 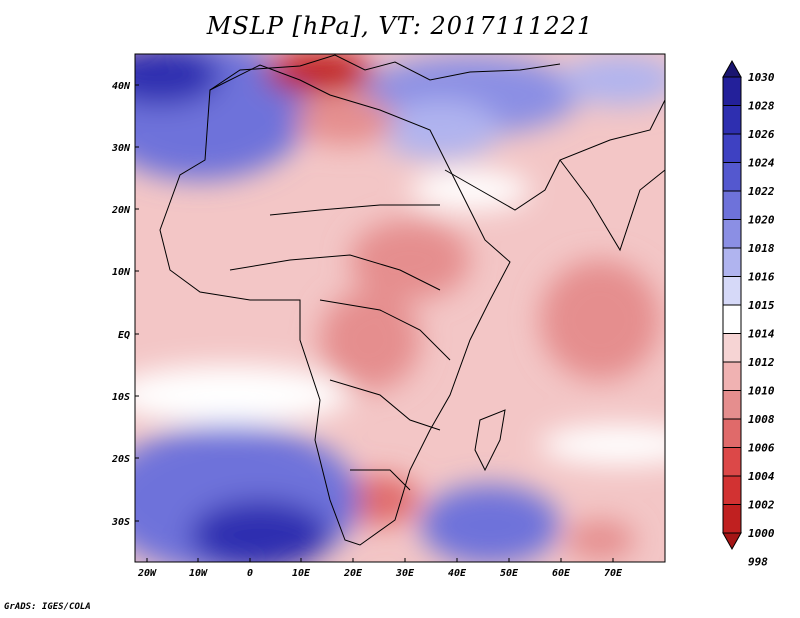 I want to click on lon-tick-label: 30E, so click(x=405, y=573).